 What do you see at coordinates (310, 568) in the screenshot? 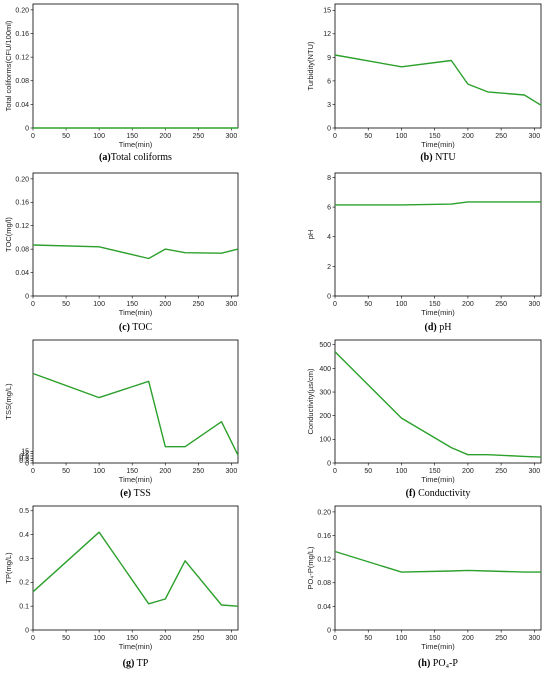
I see `y-axis-label: PO₄-P(mg/L)` at bounding box center [310, 568].